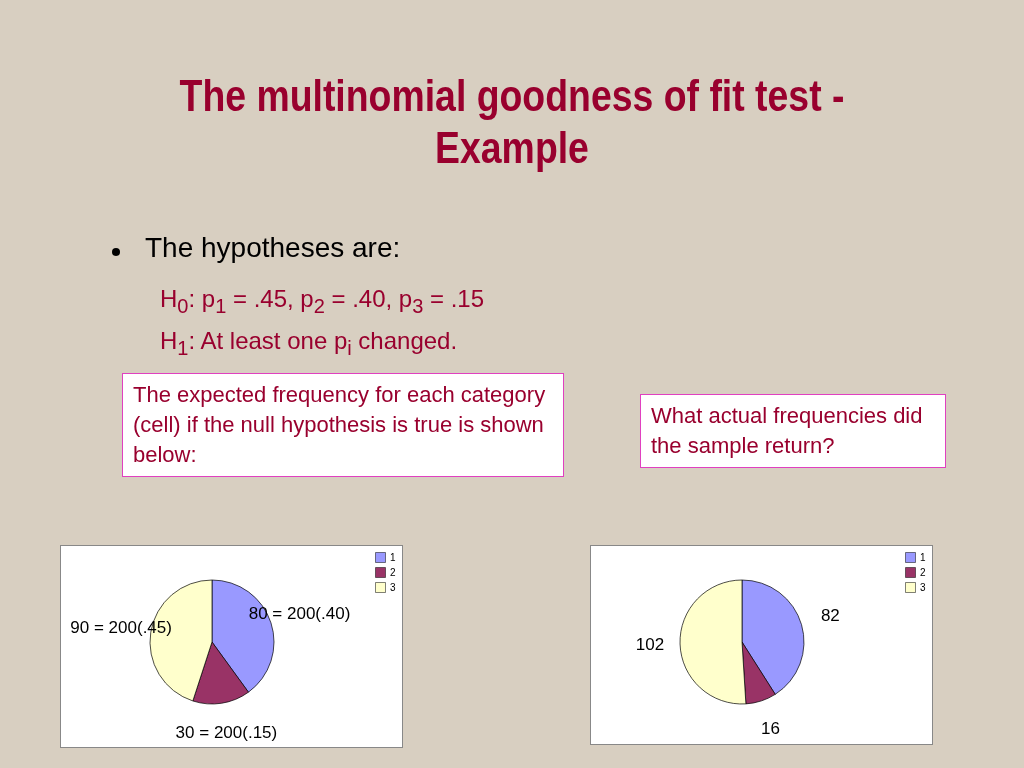  What do you see at coordinates (770, 729) in the screenshot?
I see `data-label: 16` at bounding box center [770, 729].